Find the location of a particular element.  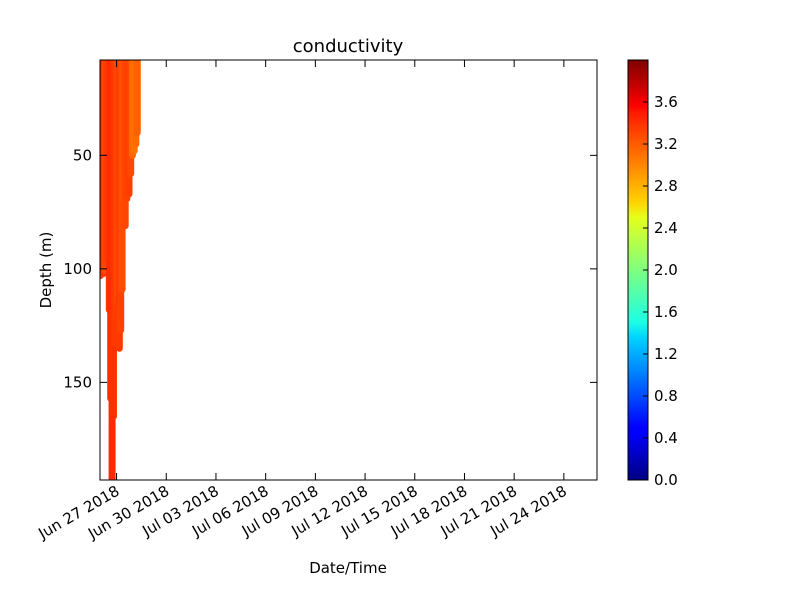

colorbar-tick-label-5: 2.0 is located at coordinates (666, 270).